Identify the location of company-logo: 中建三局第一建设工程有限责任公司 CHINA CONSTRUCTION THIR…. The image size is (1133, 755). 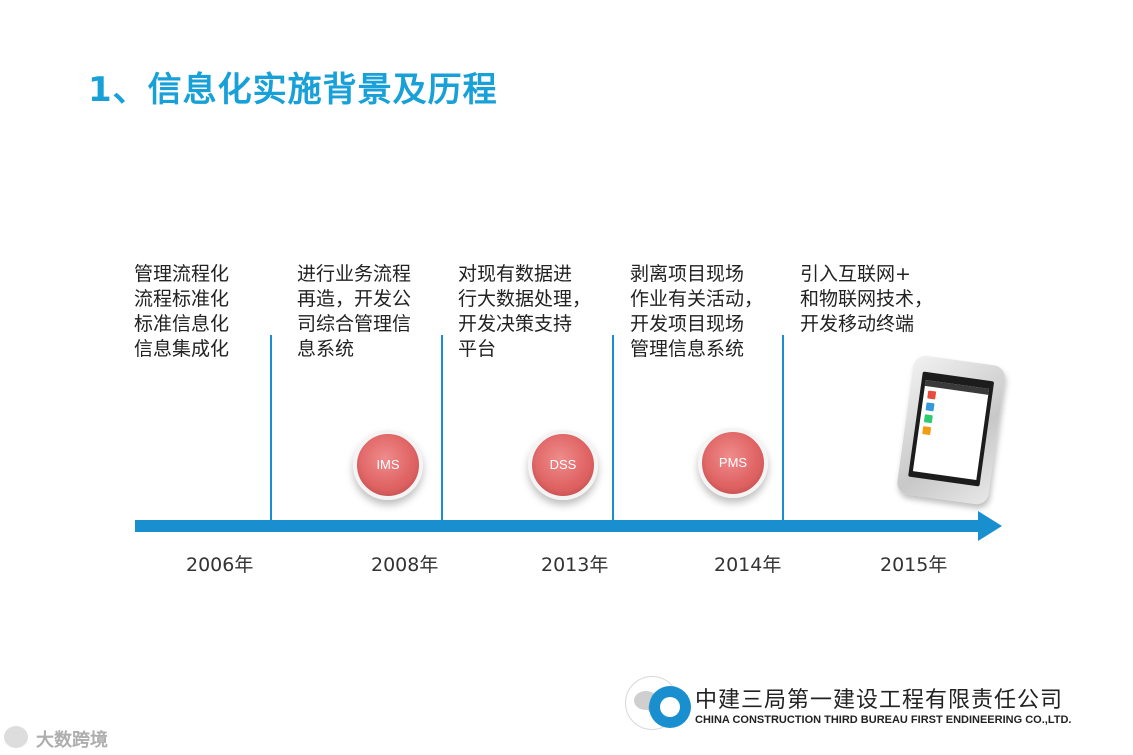
(860, 703).